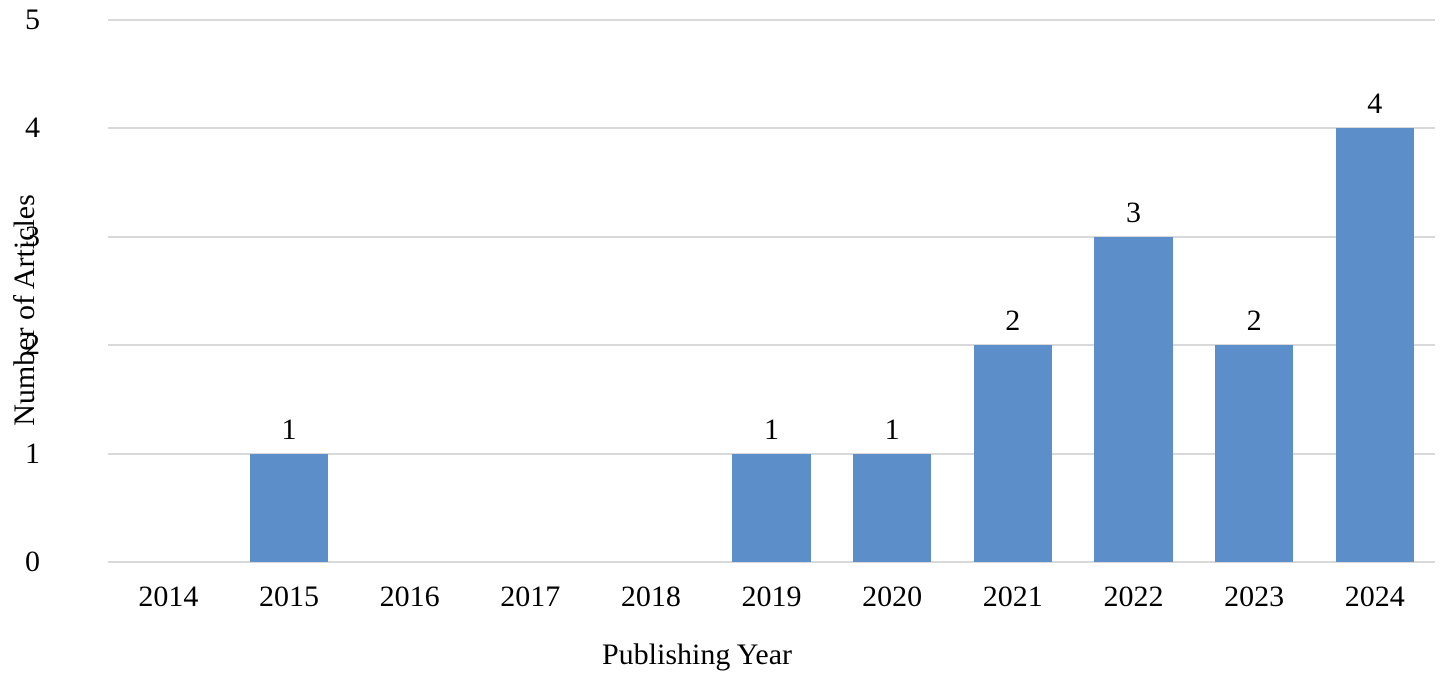 This screenshot has width=1441, height=689. I want to click on bar-value-label-2022: 3, so click(1133, 212).